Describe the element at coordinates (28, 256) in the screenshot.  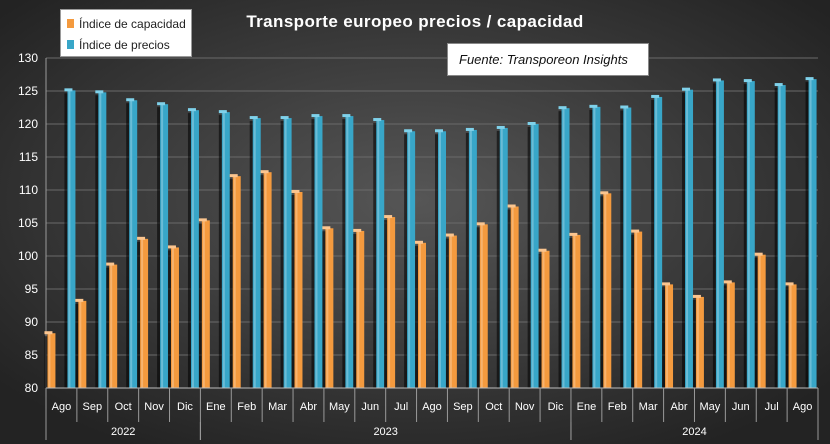
I see `y-tick-label-100: 100` at that location.